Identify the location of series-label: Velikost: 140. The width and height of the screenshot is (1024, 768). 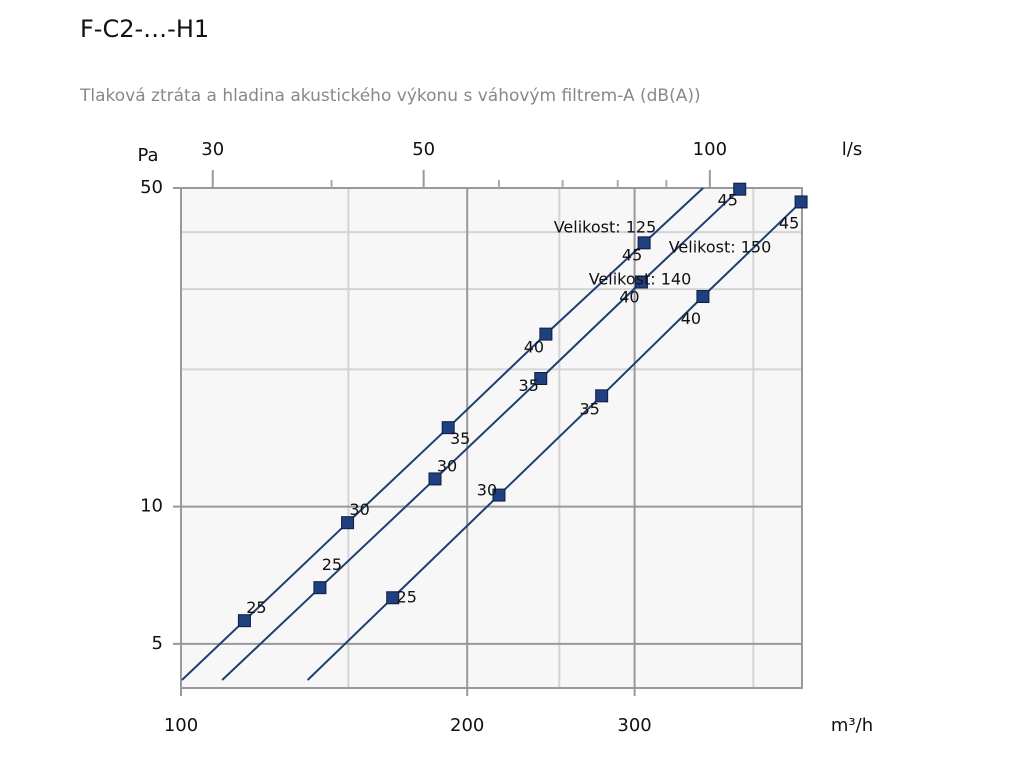
(640, 279).